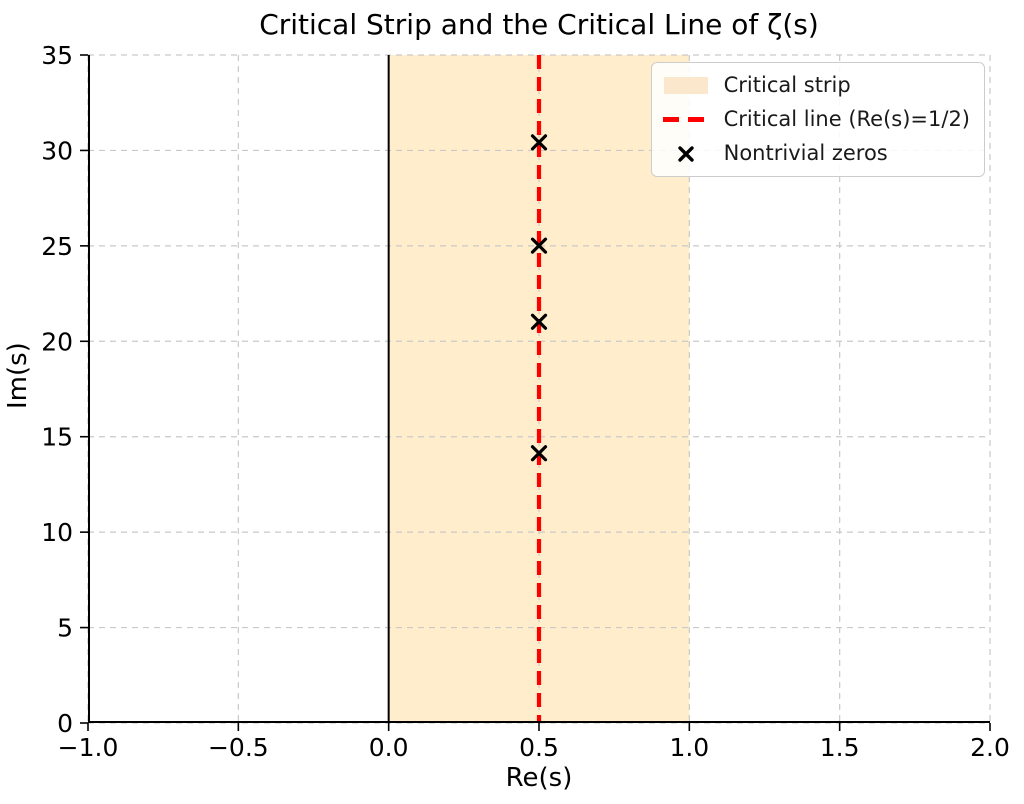 The image size is (1024, 804). I want to click on y-tick-label: 30, so click(57, 150).